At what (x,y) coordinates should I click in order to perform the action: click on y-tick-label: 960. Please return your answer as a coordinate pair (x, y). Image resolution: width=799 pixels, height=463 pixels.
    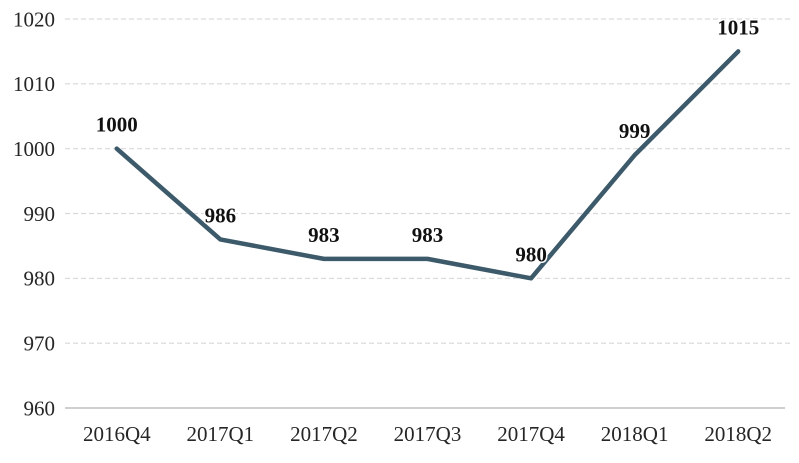
    Looking at the image, I should click on (40, 408).